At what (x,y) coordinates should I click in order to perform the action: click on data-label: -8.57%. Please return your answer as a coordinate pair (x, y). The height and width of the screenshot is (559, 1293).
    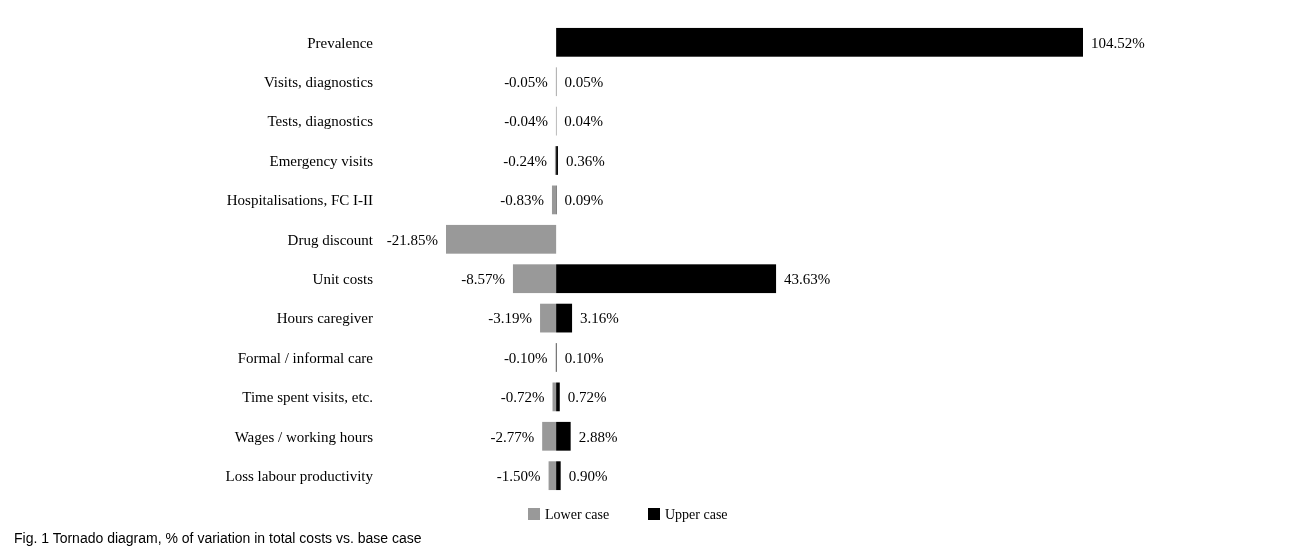
    Looking at the image, I should click on (483, 278).